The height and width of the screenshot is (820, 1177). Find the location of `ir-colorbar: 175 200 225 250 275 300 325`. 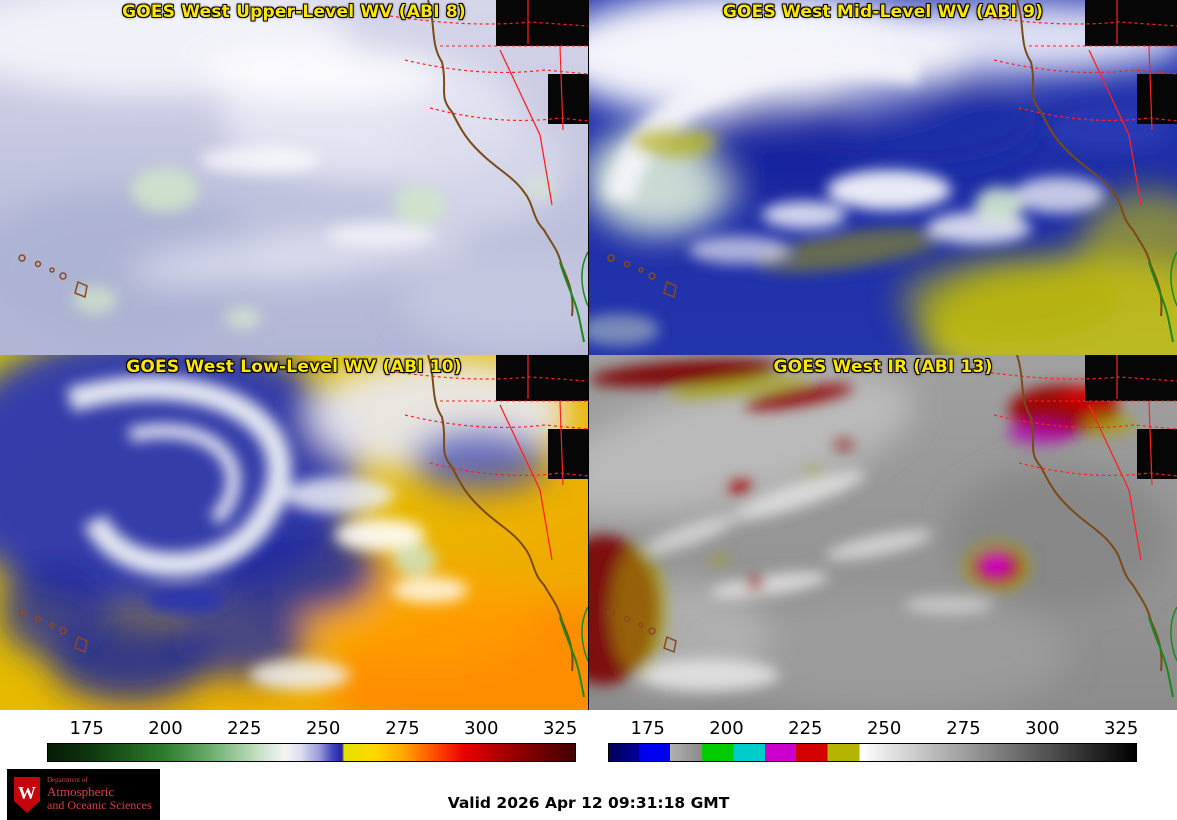

ir-colorbar: 175 200 225 250 275 300 325 is located at coordinates (873, 741).